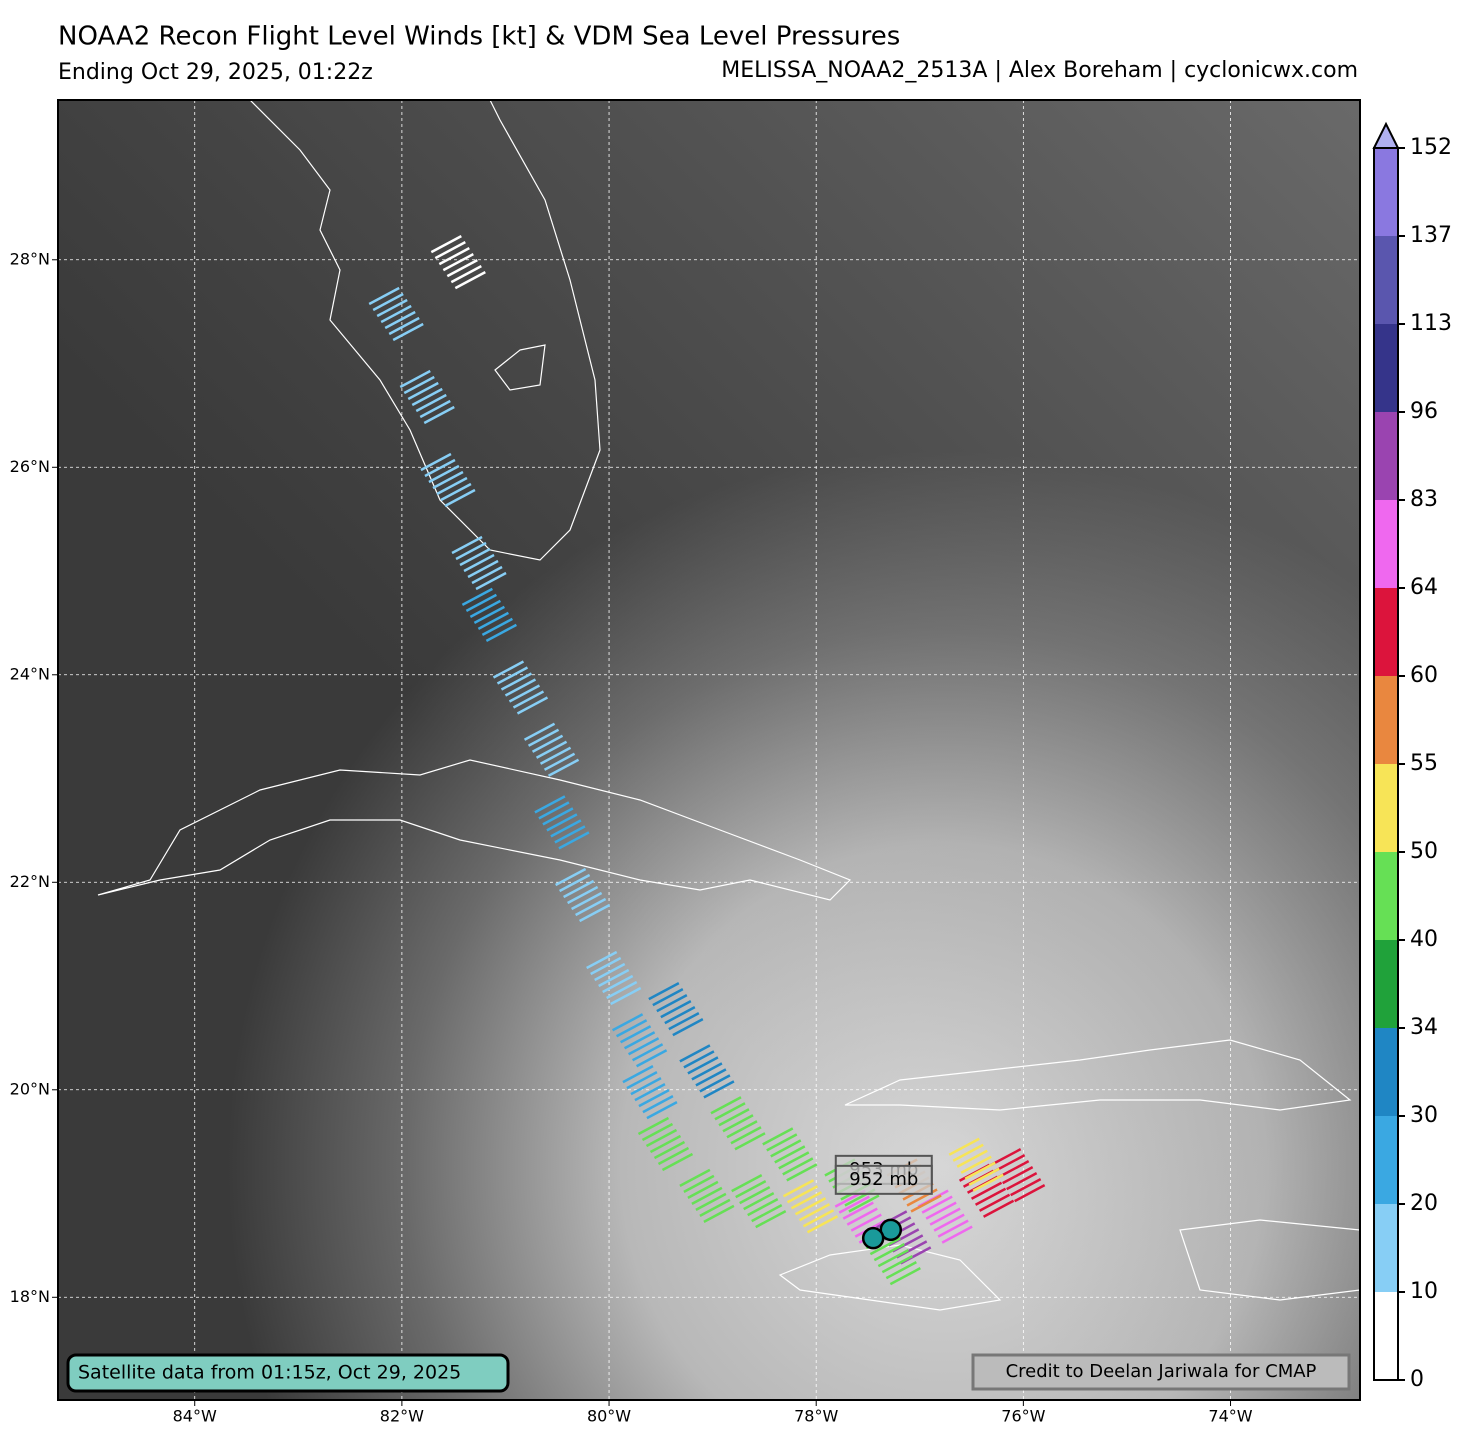 This screenshot has width=1473, height=1434. What do you see at coordinates (1424, 675) in the screenshot?
I see `colorbar-label: 60` at bounding box center [1424, 675].